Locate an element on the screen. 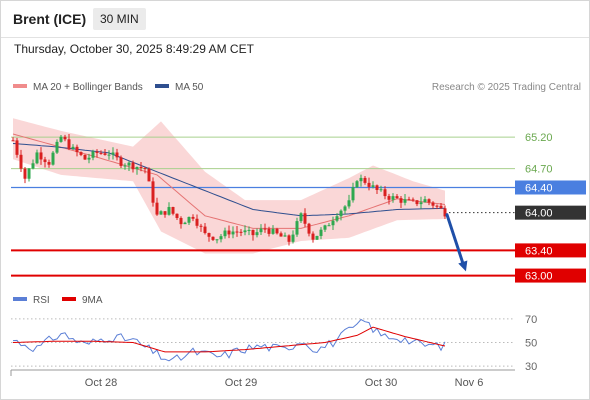  legend-swatch-ma50 is located at coordinates (162, 86).